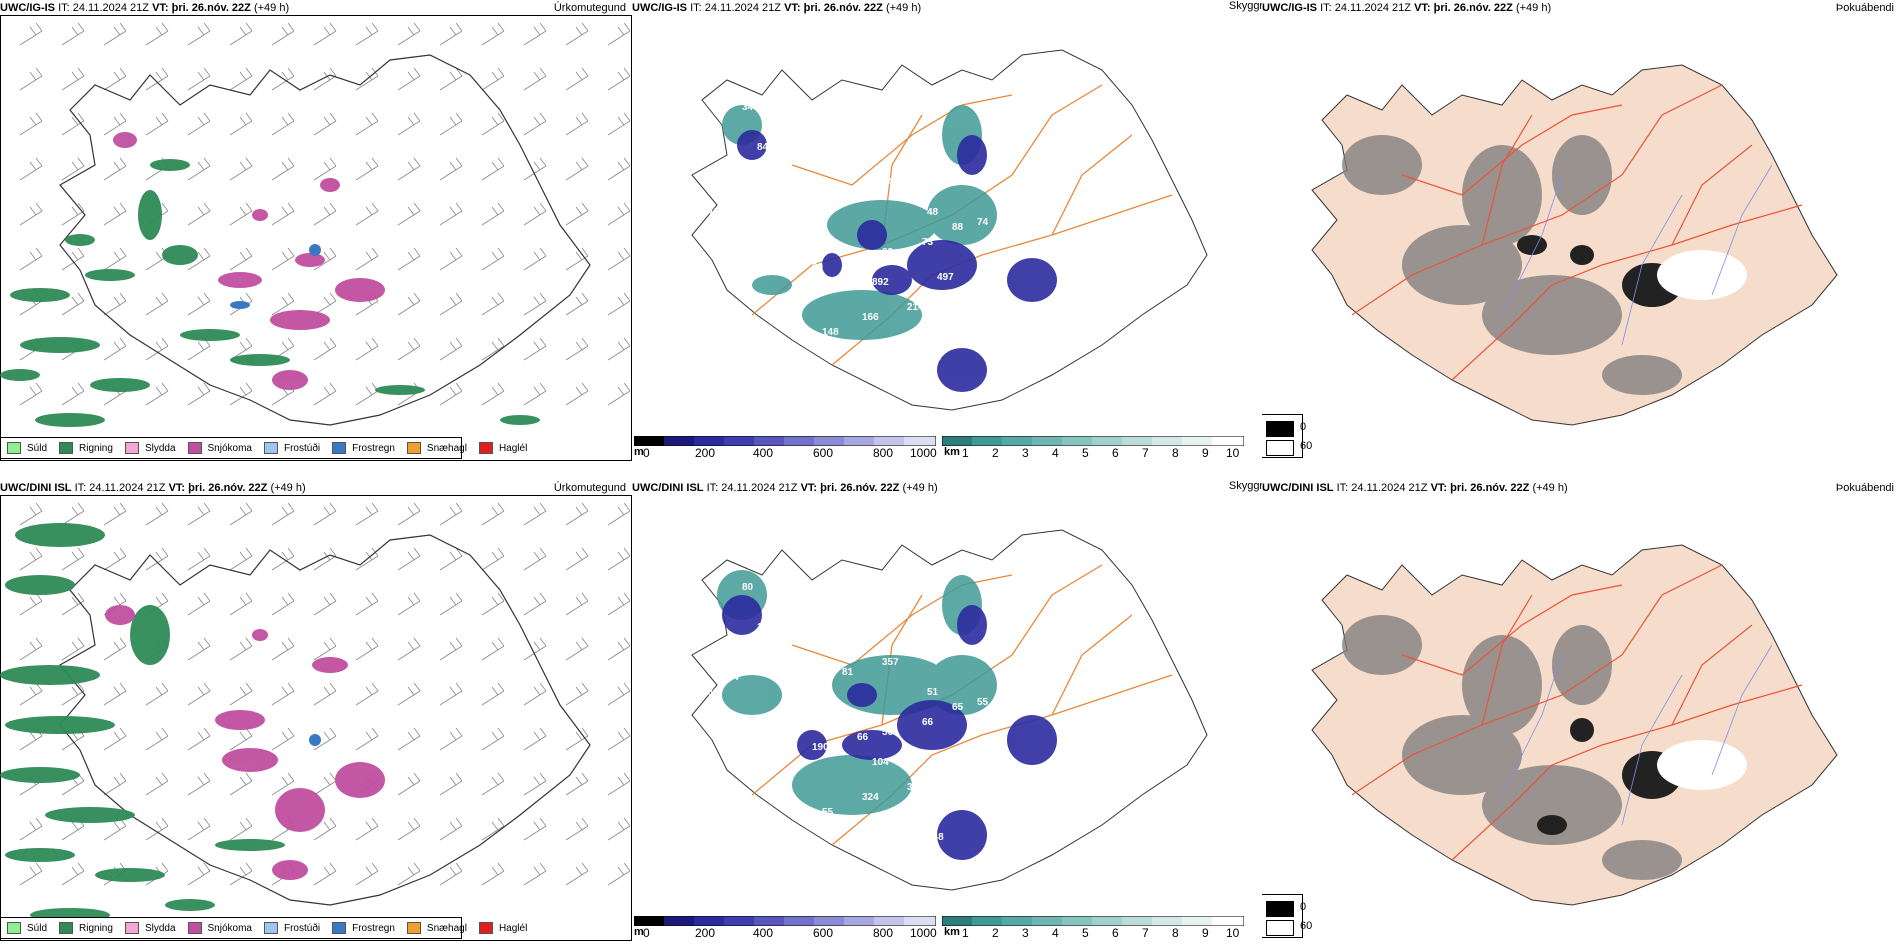 This screenshot has width=1900, height=950. What do you see at coordinates (302, 928) in the screenshot?
I see `legend-label: Frostúði` at bounding box center [302, 928].